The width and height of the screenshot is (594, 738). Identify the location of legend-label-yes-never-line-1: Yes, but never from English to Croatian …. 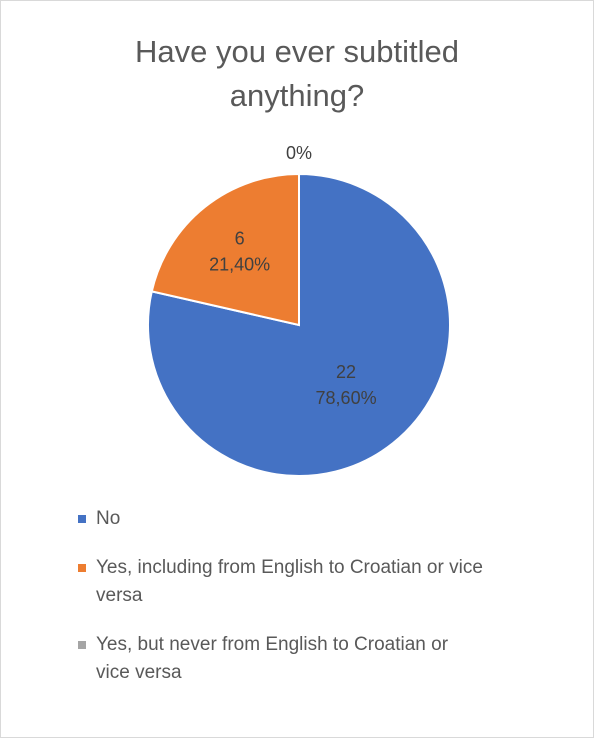
(272, 644).